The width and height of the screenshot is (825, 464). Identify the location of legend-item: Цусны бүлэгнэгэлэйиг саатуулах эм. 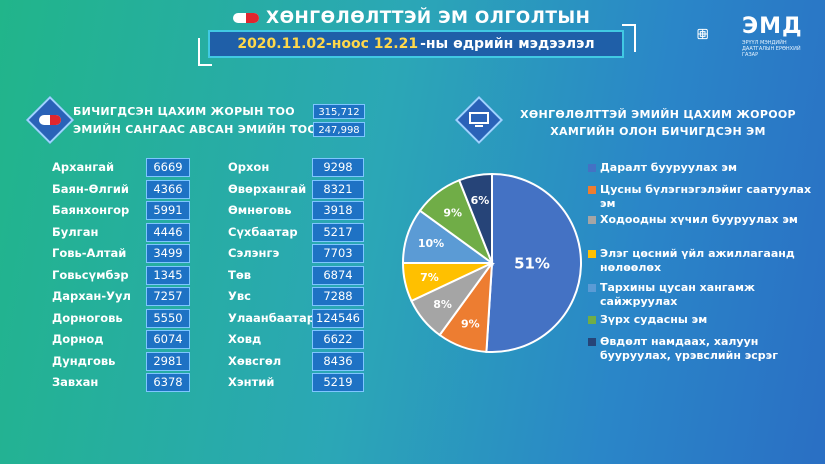
(704, 197).